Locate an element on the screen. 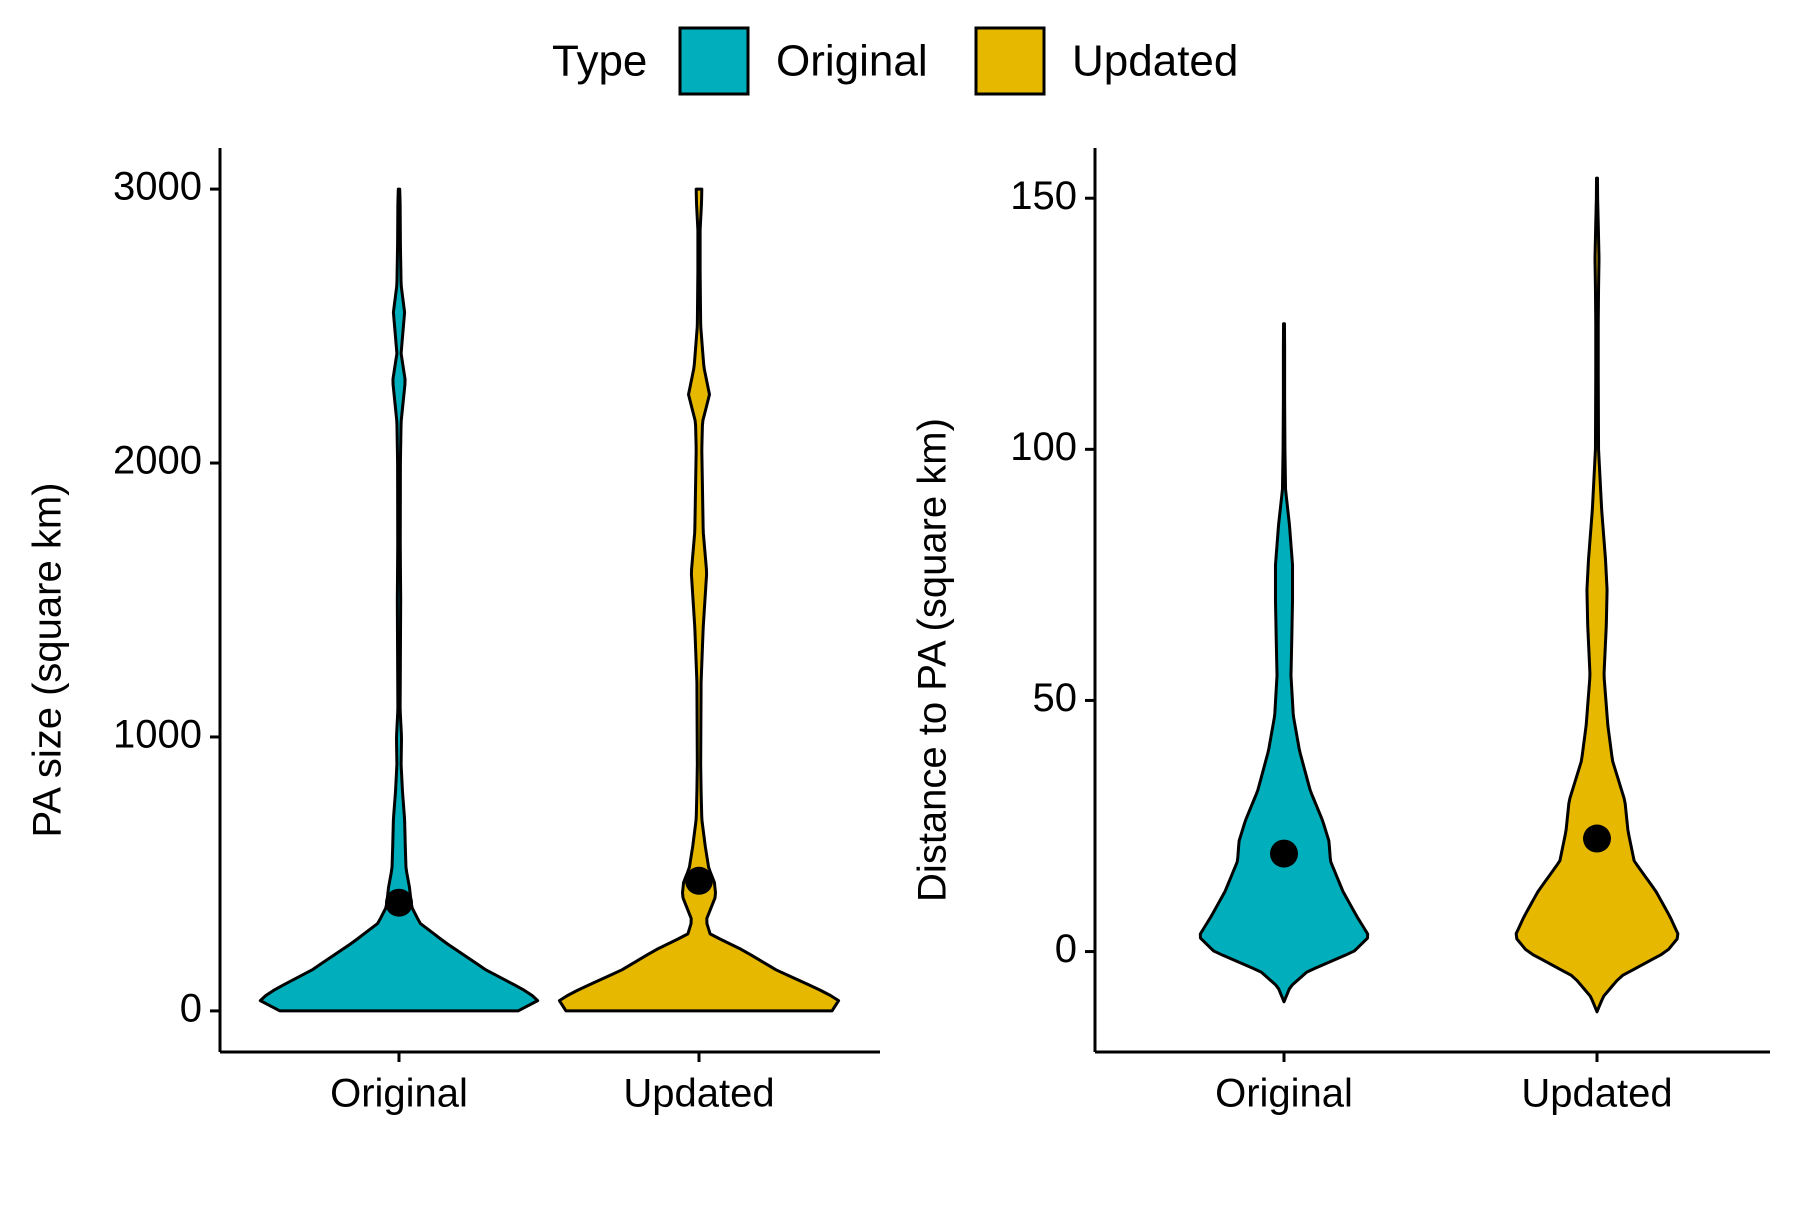 Image resolution: width=1800 pixels, height=1205 pixels. legend: Type Original Updated is located at coordinates (895, 61).